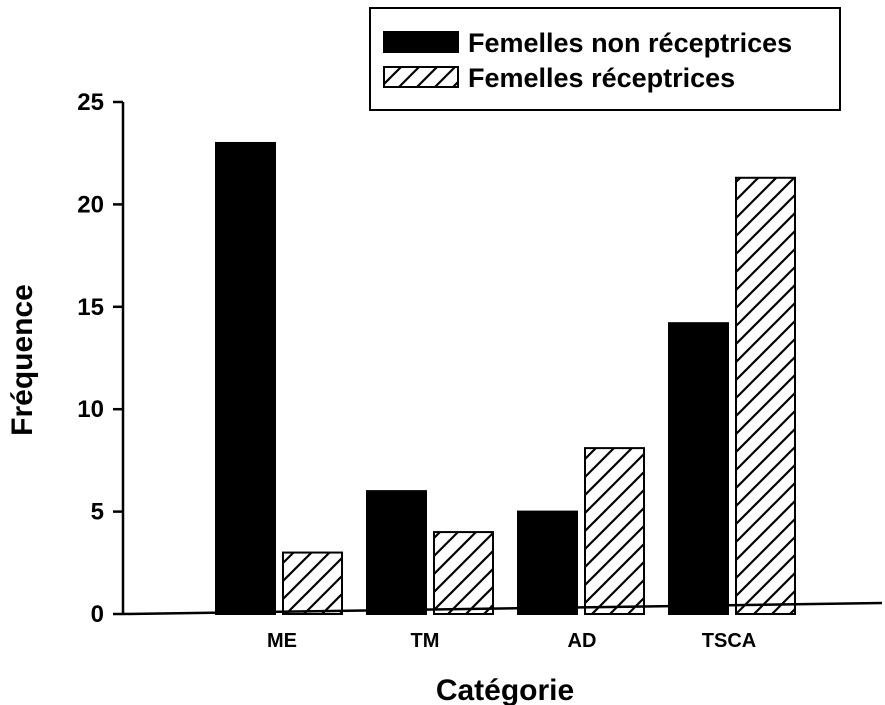 The height and width of the screenshot is (705, 885). I want to click on x-tick-label-ad: AD, so click(582, 641).